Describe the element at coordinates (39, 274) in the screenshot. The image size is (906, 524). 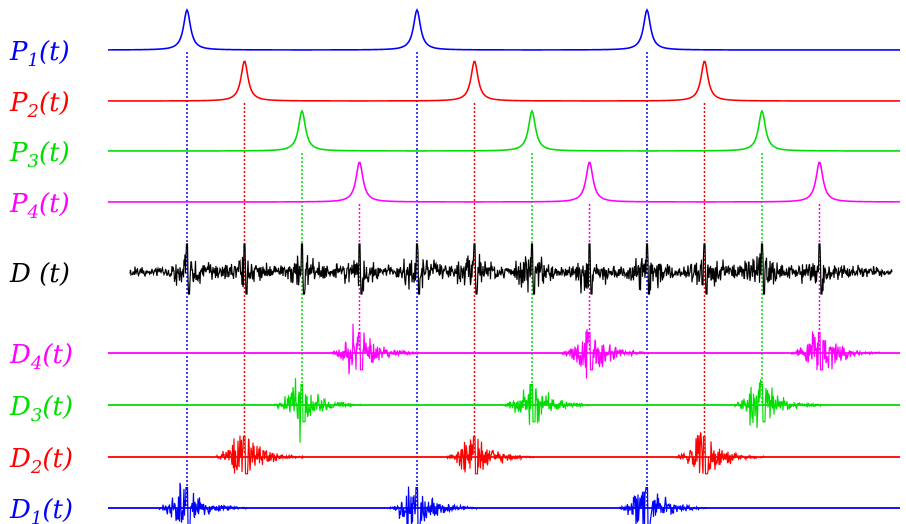
I see `label-d: D (t)` at that location.